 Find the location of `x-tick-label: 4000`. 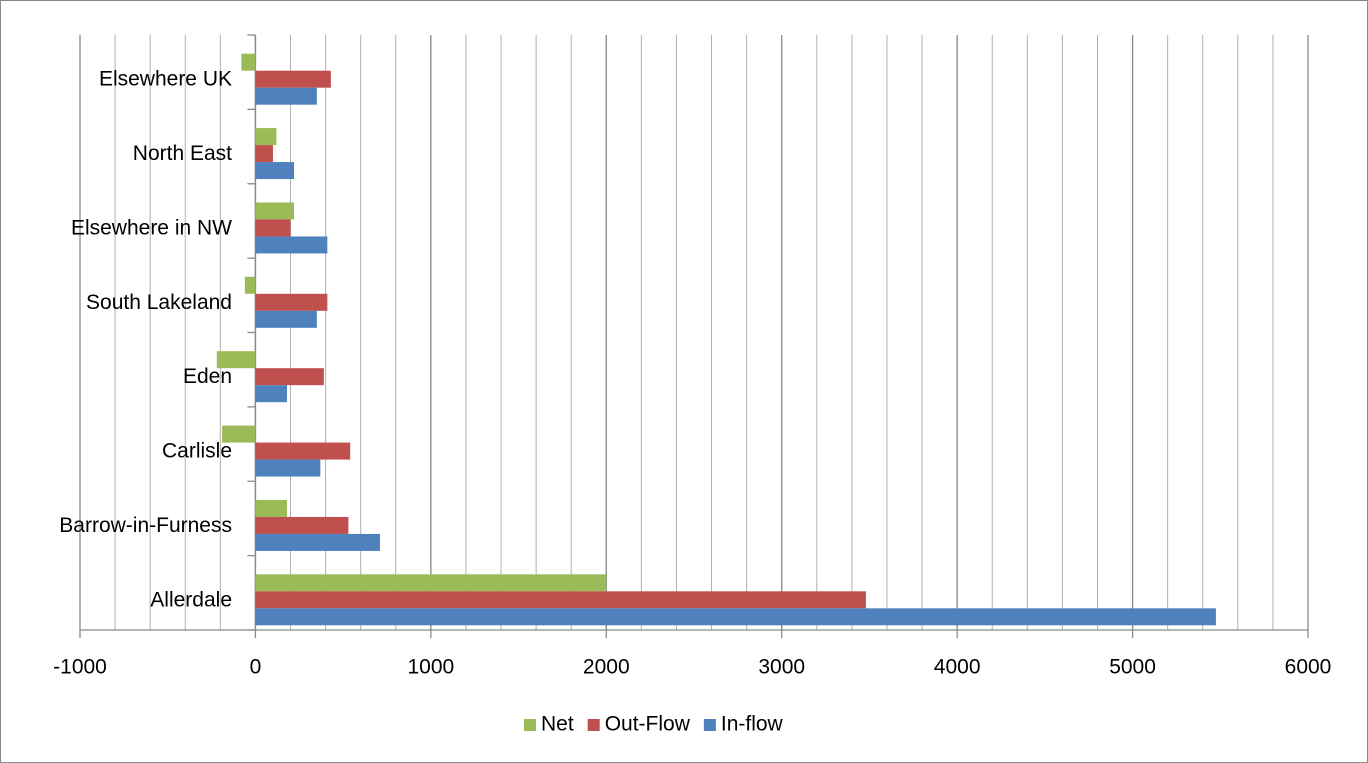

x-tick-label: 4000 is located at coordinates (957, 667).